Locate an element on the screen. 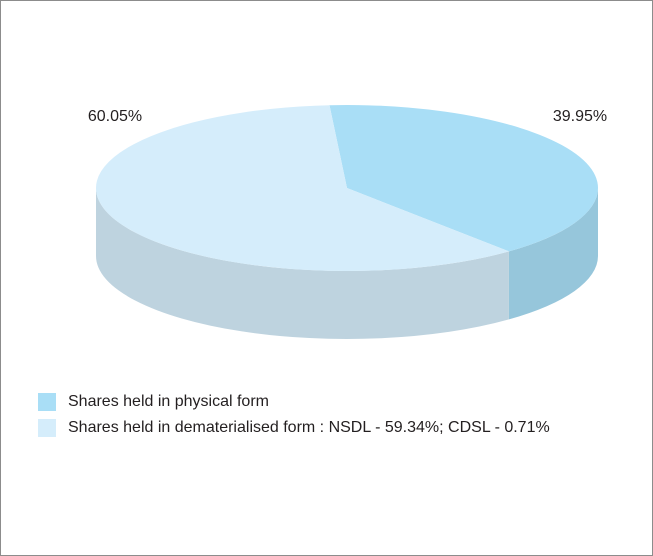  value-label: 39.95% is located at coordinates (580, 116).